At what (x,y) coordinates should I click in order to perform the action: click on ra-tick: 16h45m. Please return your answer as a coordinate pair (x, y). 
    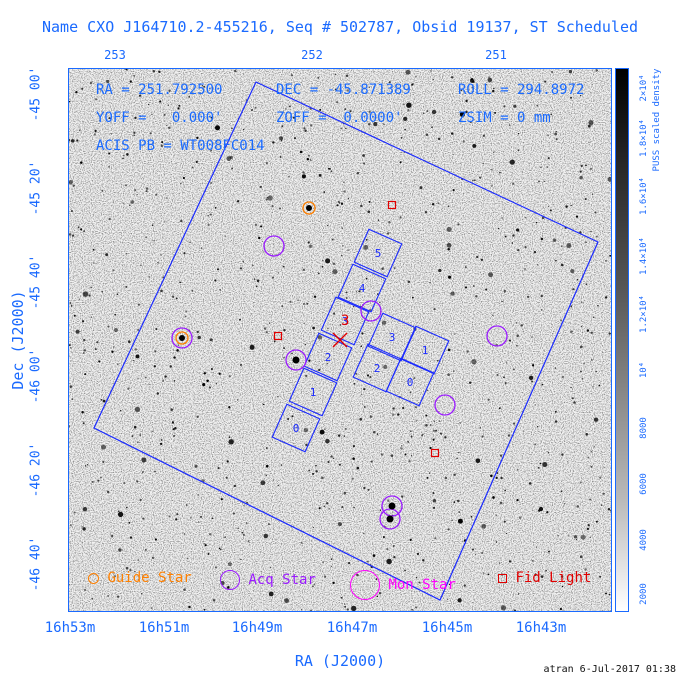
    Looking at the image, I should click on (447, 628).